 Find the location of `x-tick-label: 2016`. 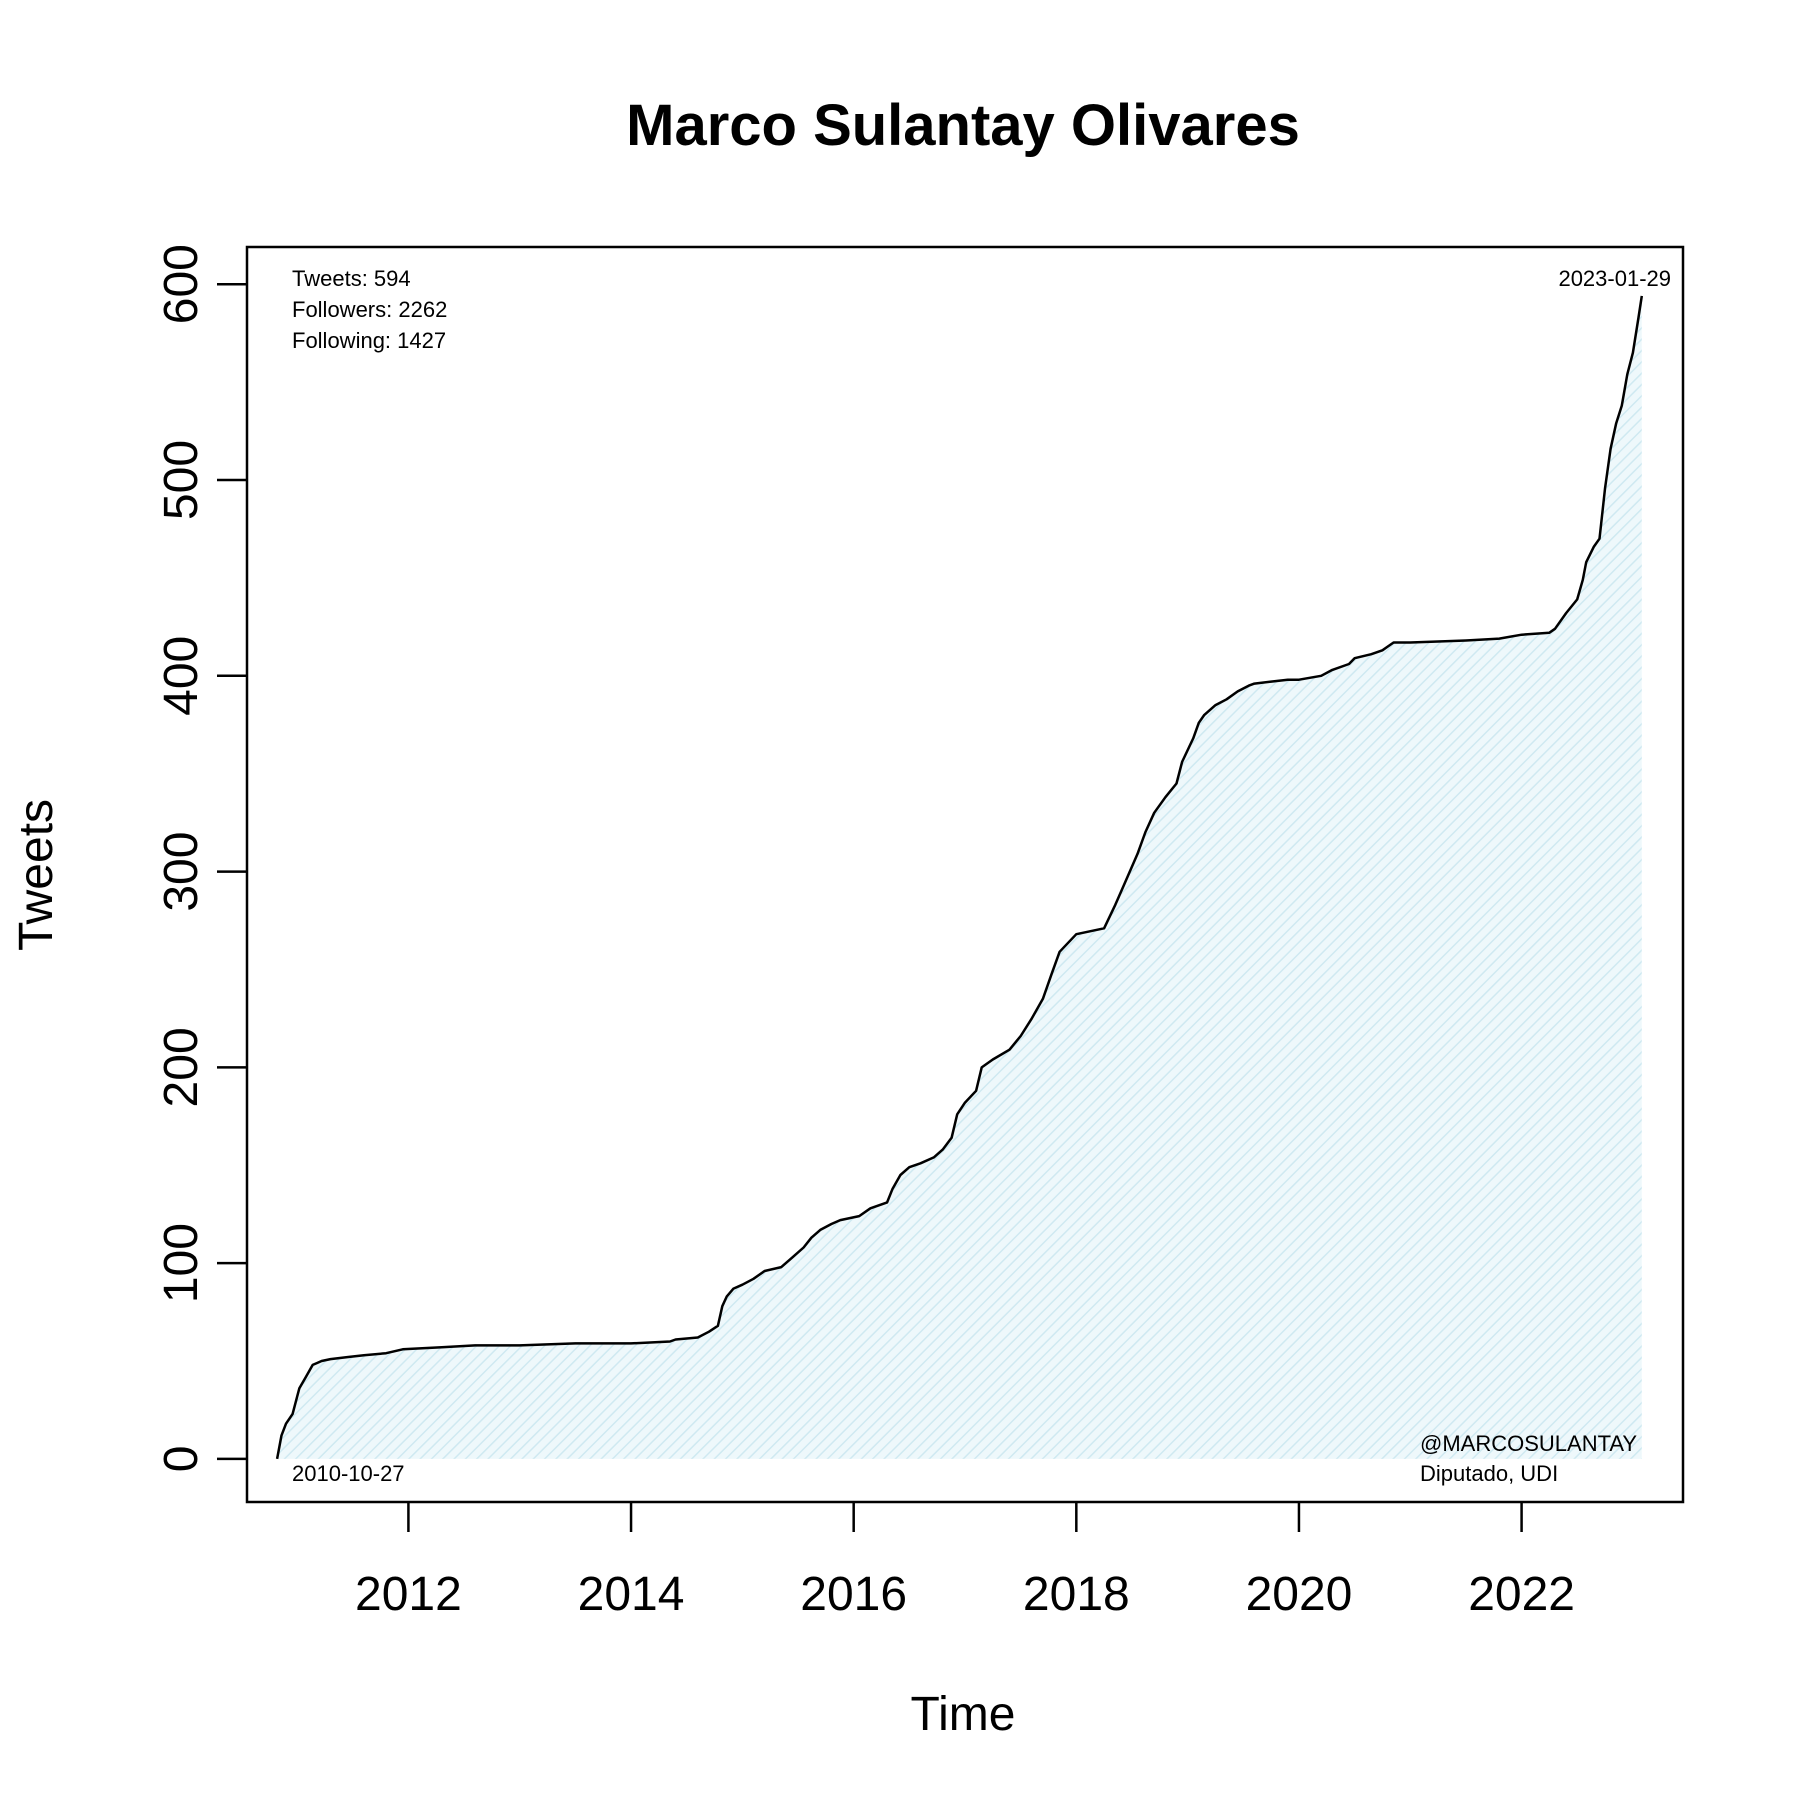

x-tick-label: 2016 is located at coordinates (853, 1594).